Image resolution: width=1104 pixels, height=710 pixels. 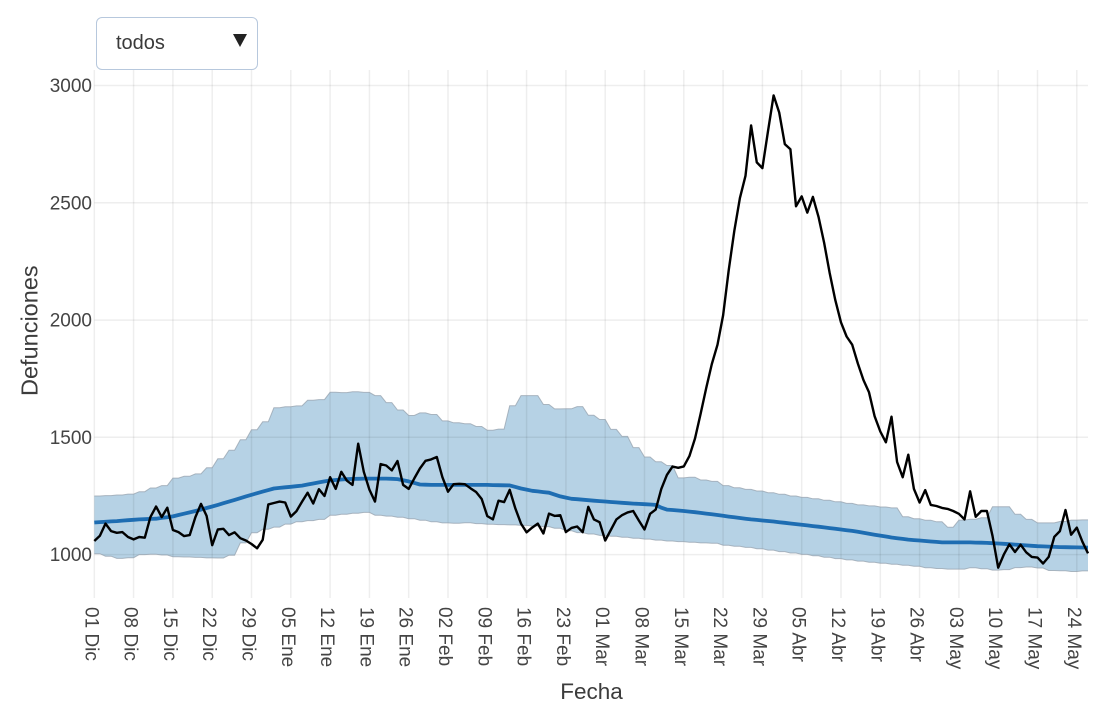 I want to click on svg-text: 26 Abr, so click(x=916, y=635).